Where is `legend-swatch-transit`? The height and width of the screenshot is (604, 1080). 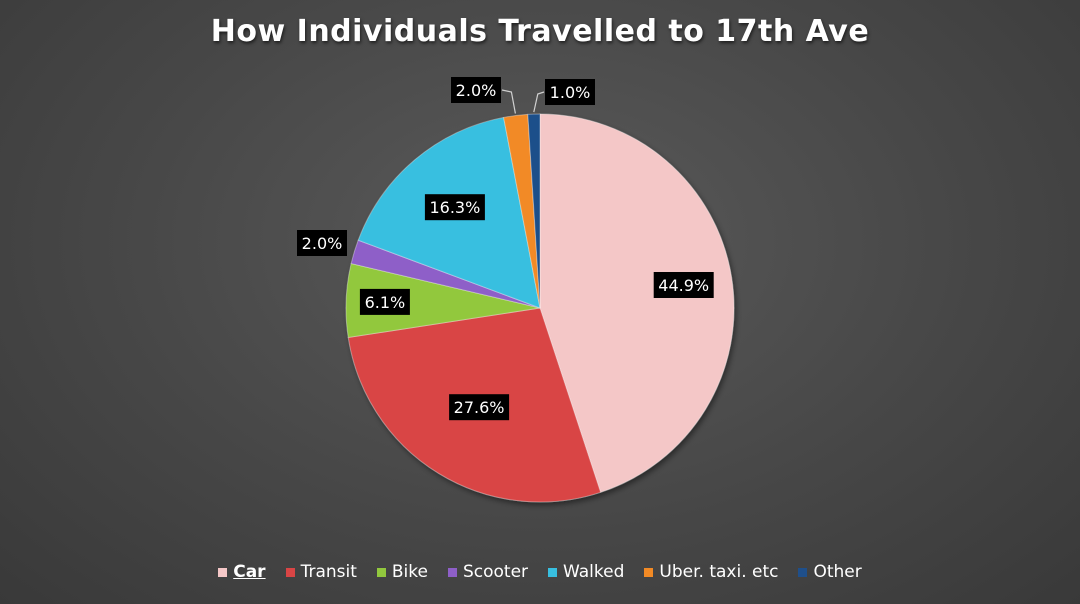 legend-swatch-transit is located at coordinates (290, 572).